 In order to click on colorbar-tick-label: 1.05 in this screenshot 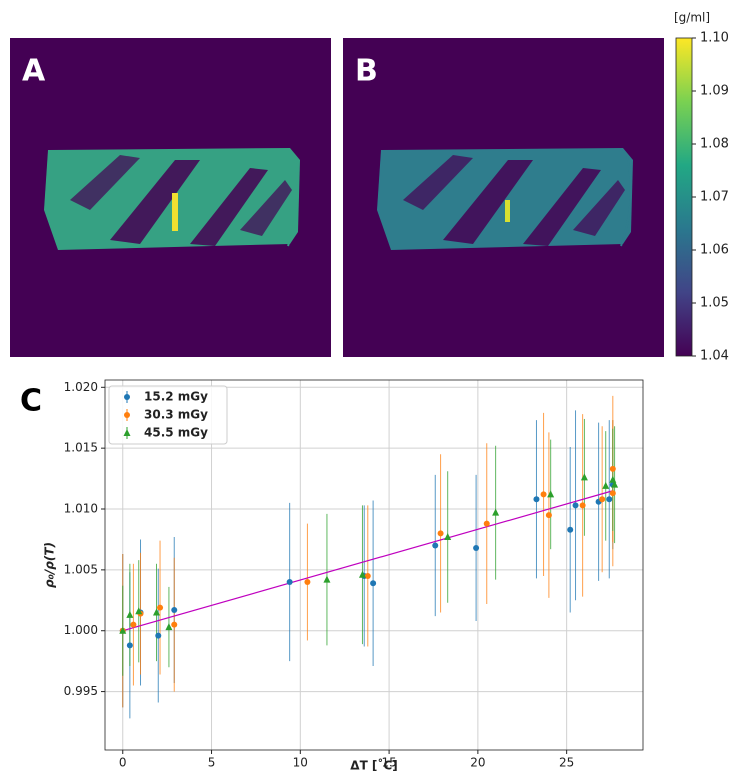, I will do `click(714, 303)`.